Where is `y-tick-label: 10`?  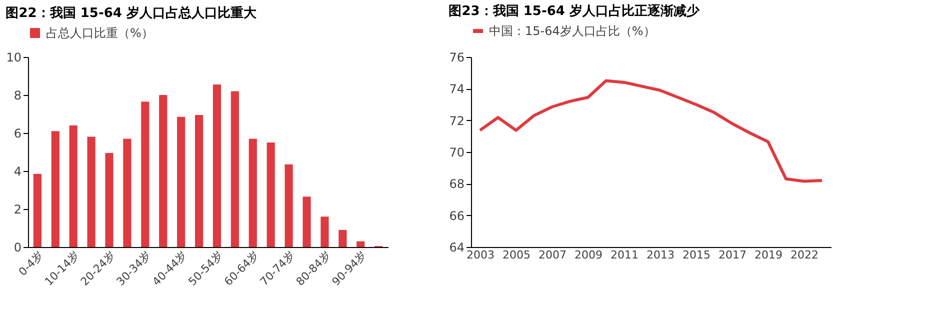
y-tick-label: 10 is located at coordinates (14, 57).